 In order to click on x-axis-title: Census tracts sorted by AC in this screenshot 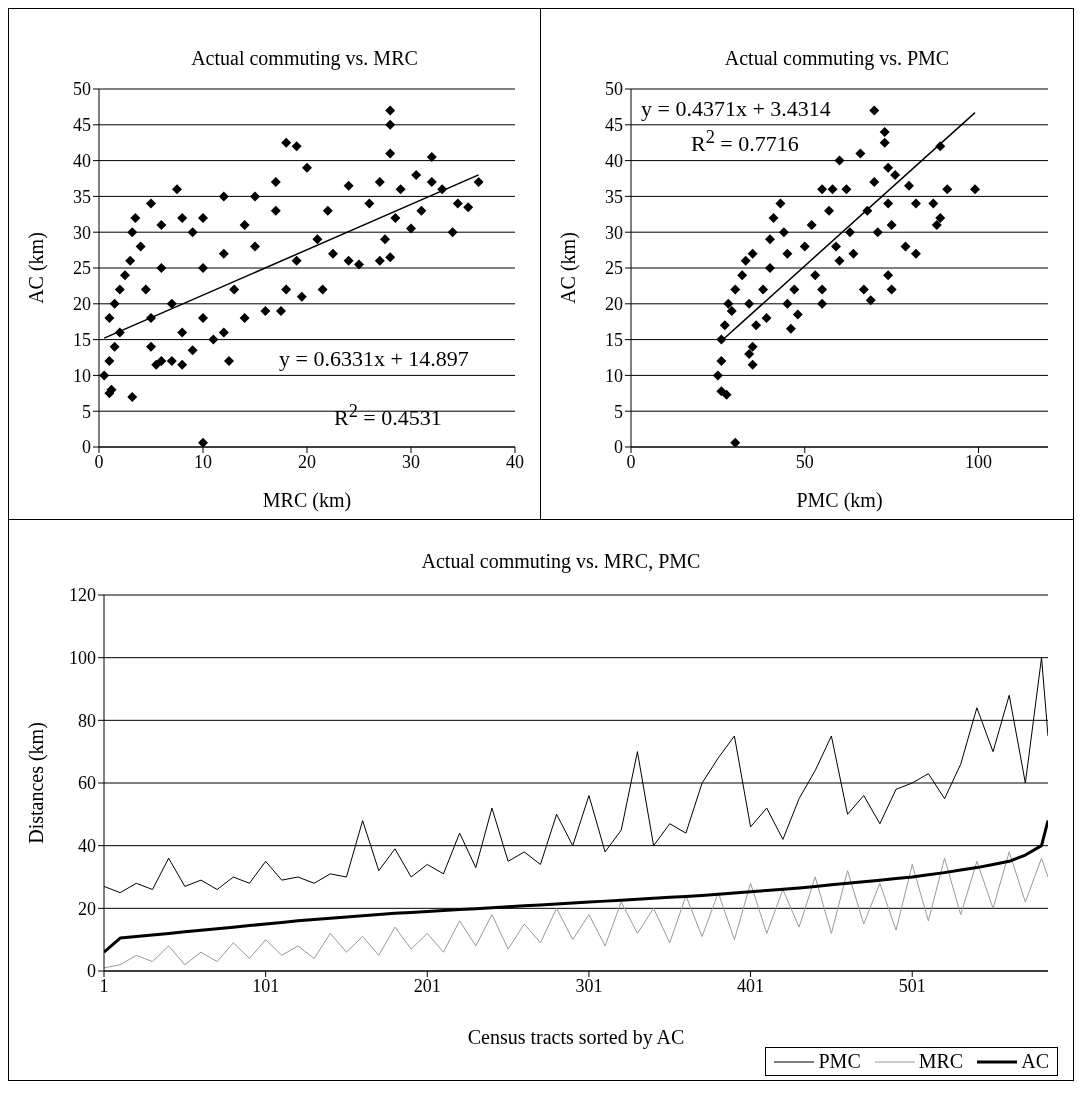, I will do `click(576, 1037)`.